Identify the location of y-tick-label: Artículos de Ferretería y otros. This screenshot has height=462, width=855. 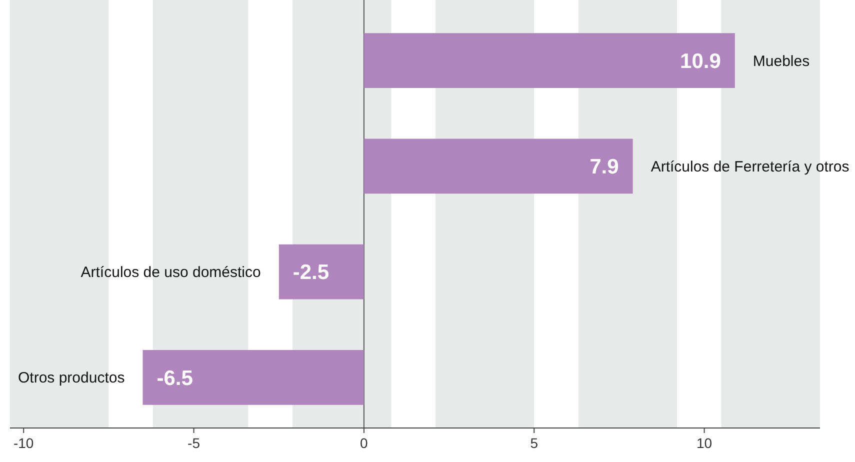
(750, 167).